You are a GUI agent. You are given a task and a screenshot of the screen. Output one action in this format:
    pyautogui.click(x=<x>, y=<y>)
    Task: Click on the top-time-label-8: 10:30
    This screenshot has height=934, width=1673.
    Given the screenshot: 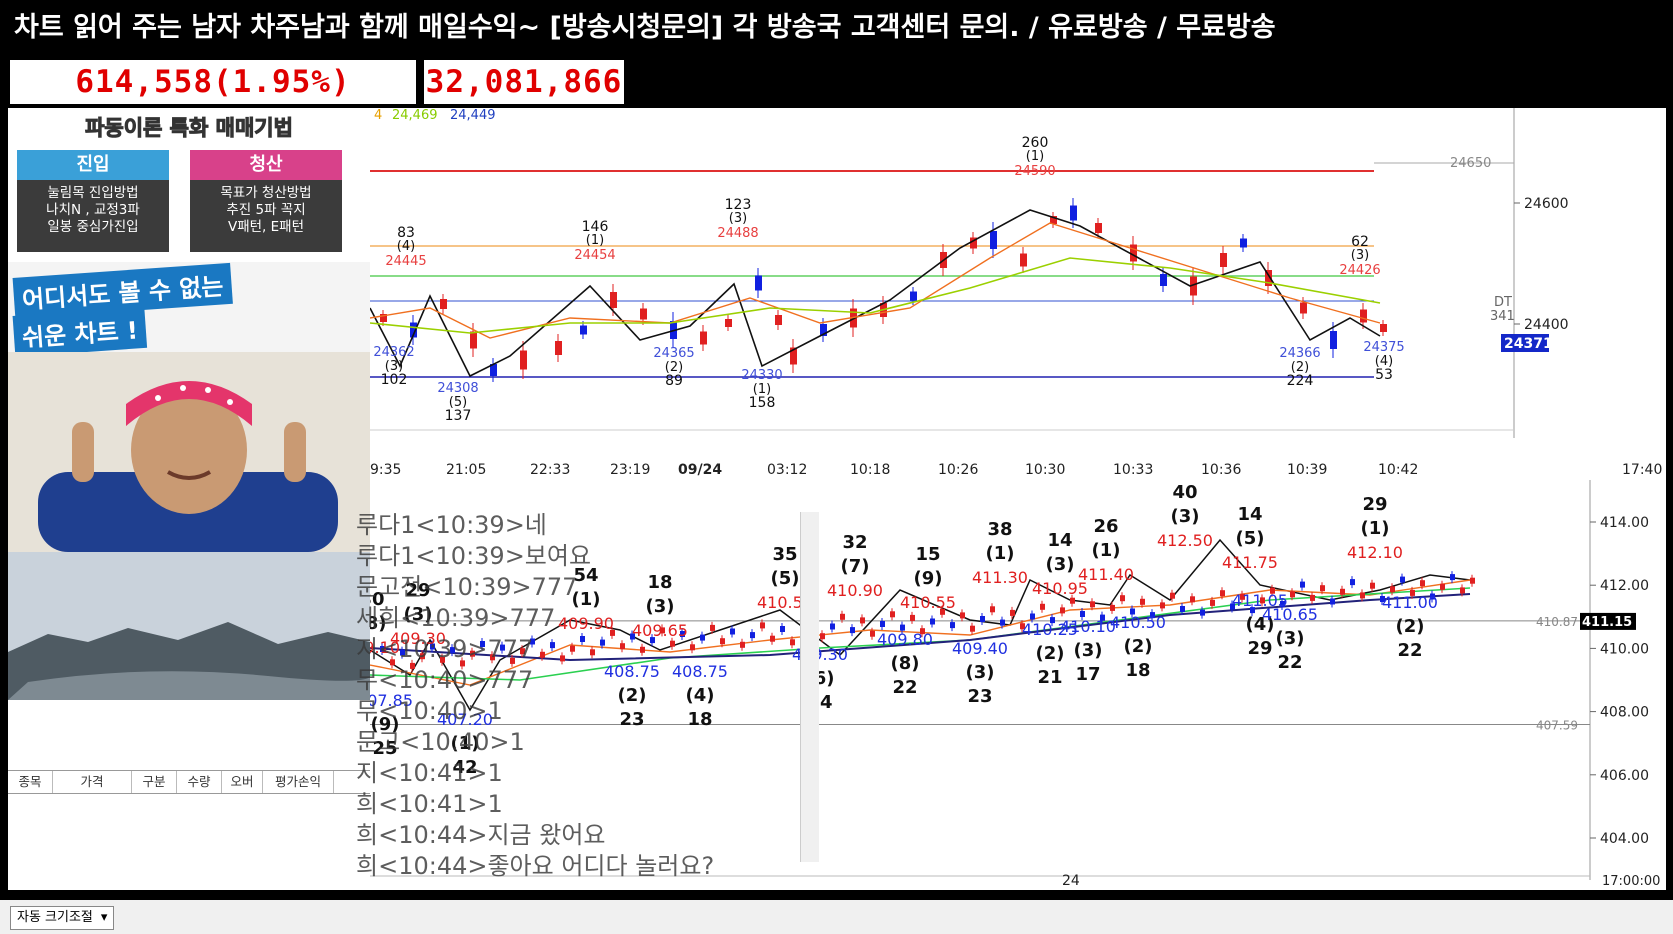 What is the action you would take?
    pyautogui.click(x=1045, y=470)
    